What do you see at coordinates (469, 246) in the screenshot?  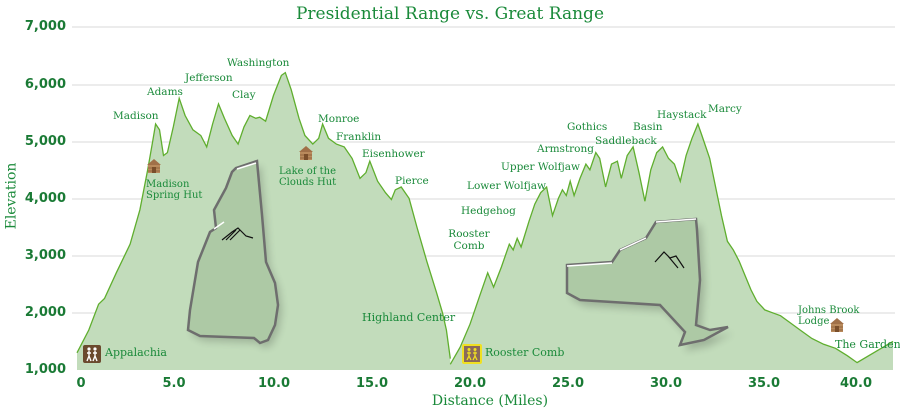 I see `peak-label-rooster-comb-line2: Comb` at bounding box center [469, 246].